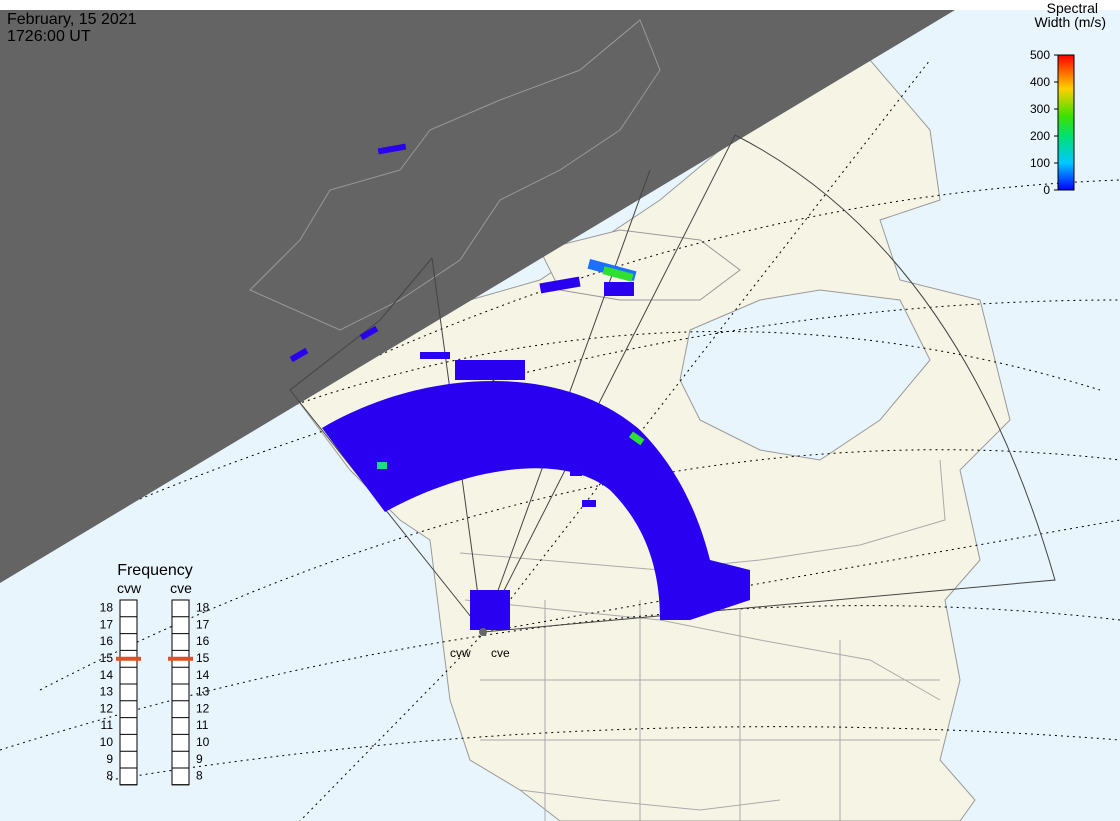 The width and height of the screenshot is (1120, 821). I want to click on colorbar-tick-label: 500, so click(1040, 55).